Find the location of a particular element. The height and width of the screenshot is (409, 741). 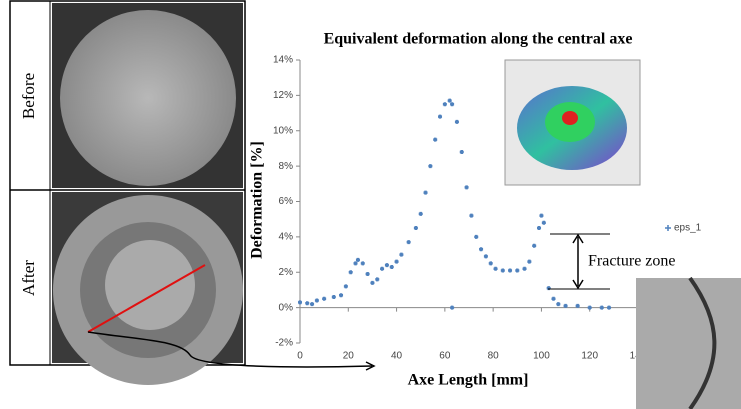

fracture-photo is located at coordinates (688, 343).